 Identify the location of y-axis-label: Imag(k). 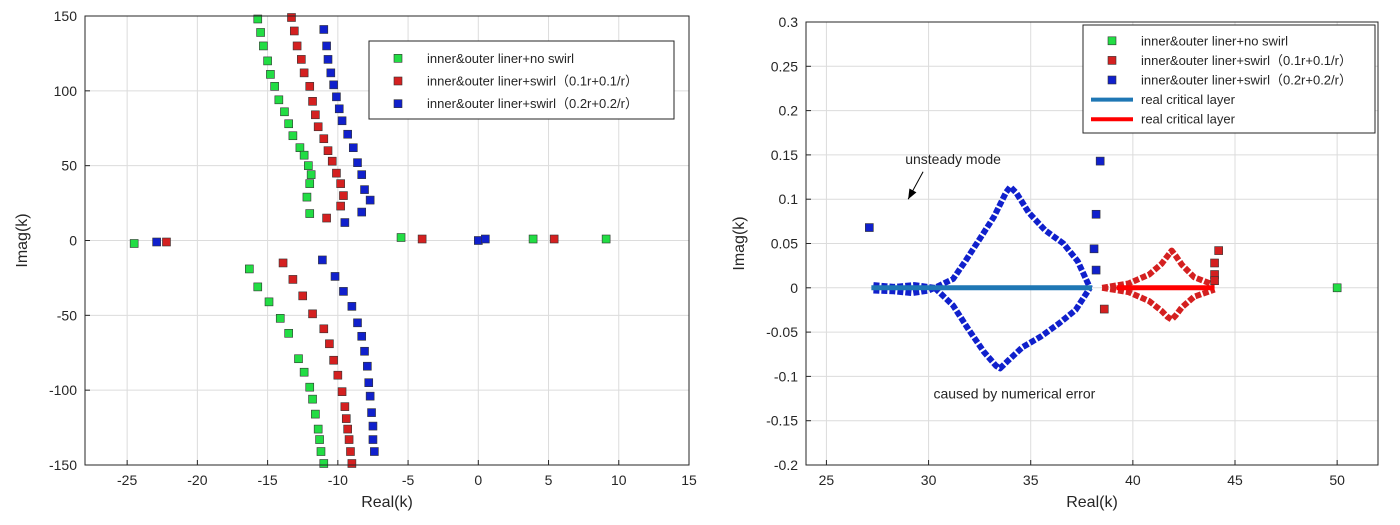
(739, 243).